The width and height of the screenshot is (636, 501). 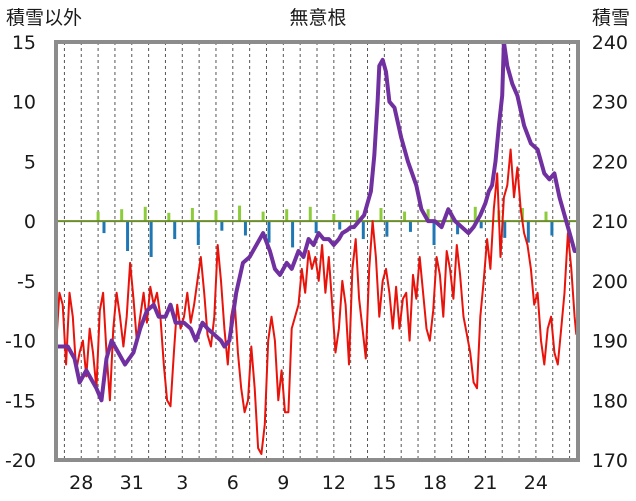 I want to click on y-right-label: 積雪, so click(x=611, y=18).